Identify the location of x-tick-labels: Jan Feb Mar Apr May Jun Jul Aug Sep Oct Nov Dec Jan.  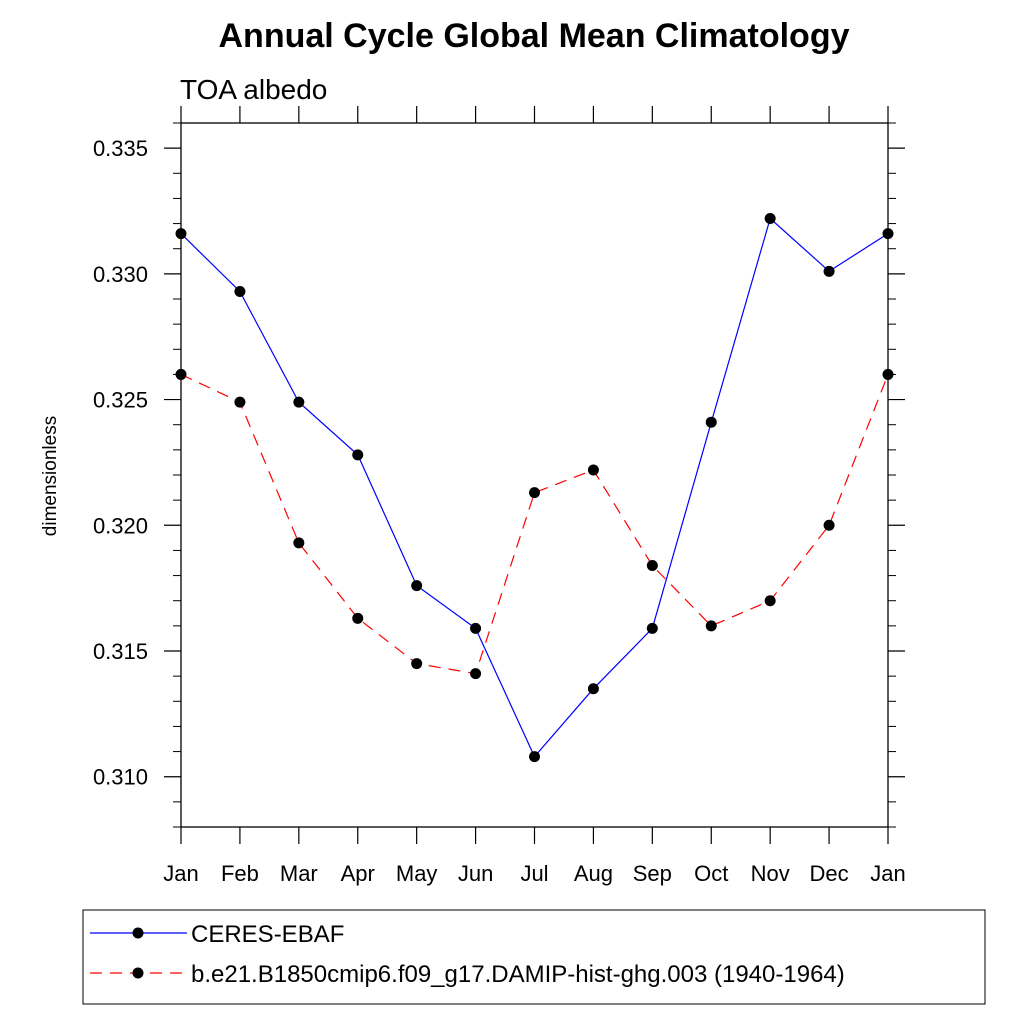
(534, 873).